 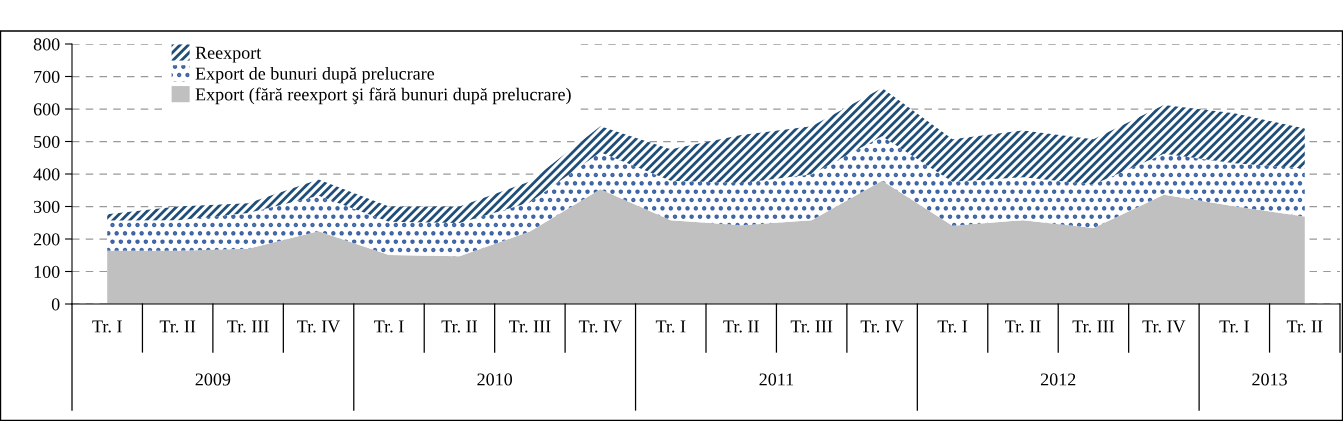 I want to click on text: 2011, so click(x=776, y=379).